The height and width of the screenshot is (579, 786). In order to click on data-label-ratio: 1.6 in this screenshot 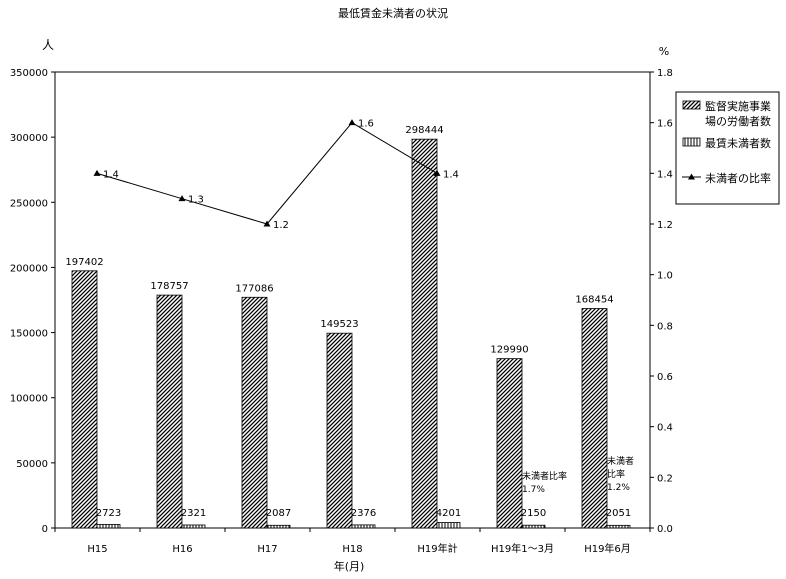, I will do `click(366, 124)`.